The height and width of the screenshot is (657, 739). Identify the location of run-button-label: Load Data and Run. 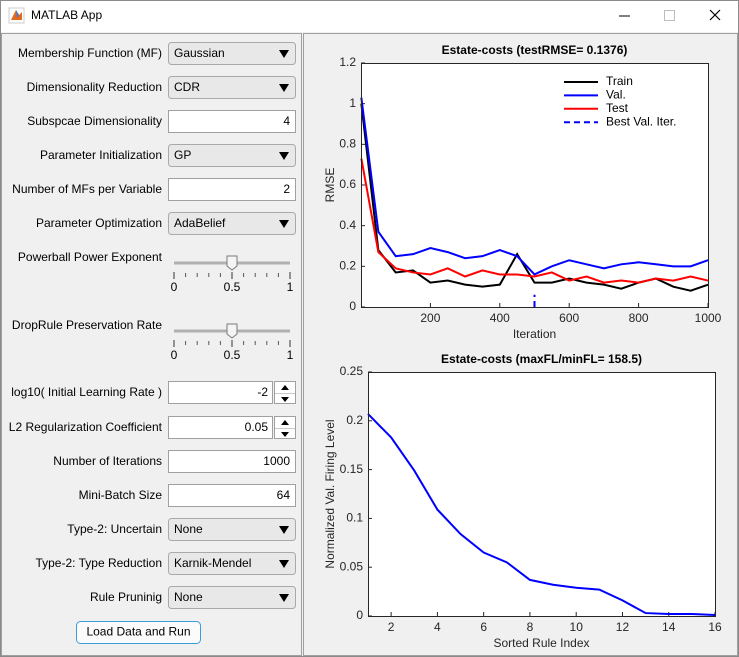
(138, 632).